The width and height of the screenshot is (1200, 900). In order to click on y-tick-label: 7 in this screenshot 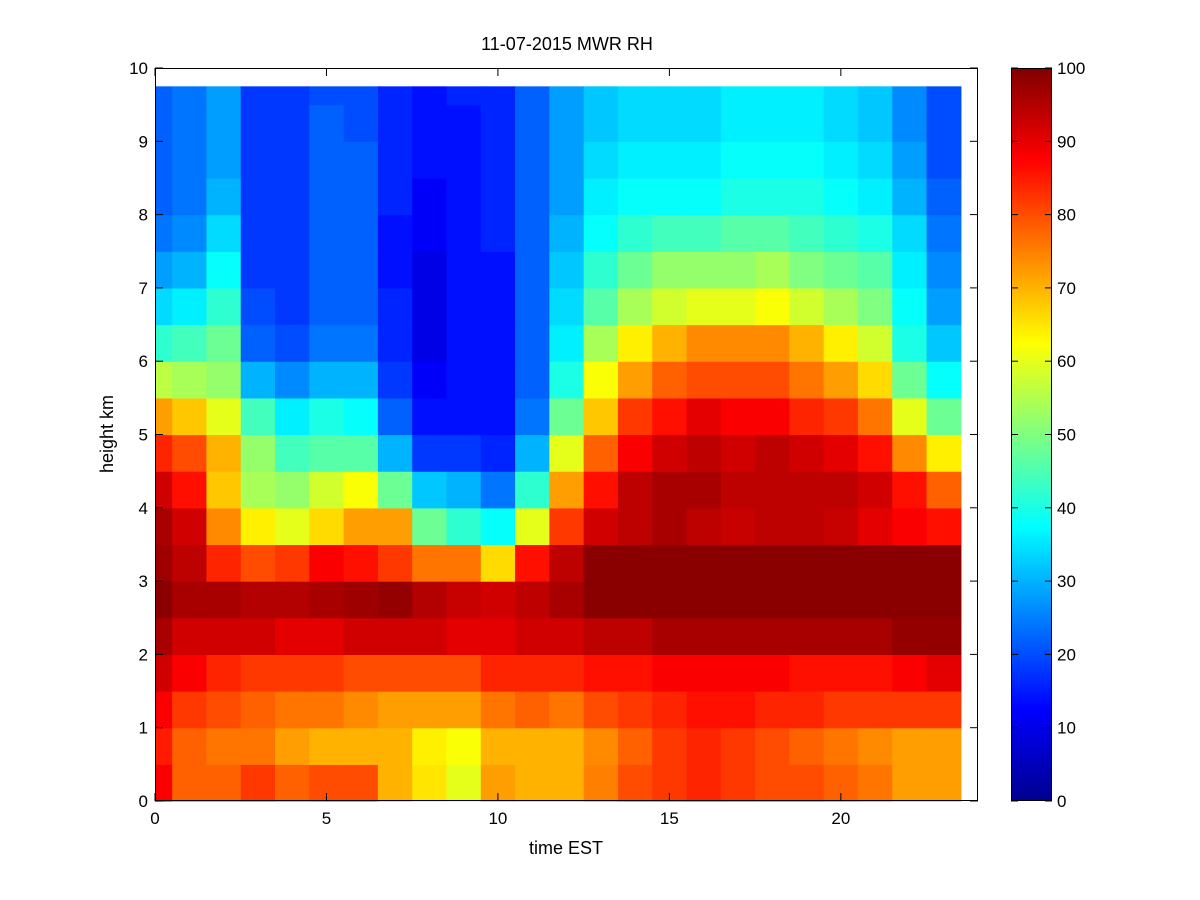, I will do `click(143, 288)`.